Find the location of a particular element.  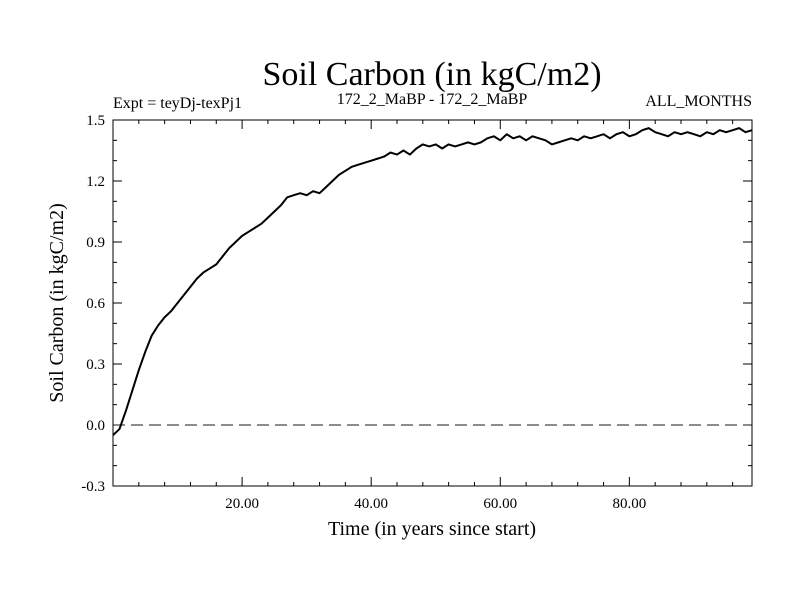

y-tick-label: 0.9 is located at coordinates (95, 243).